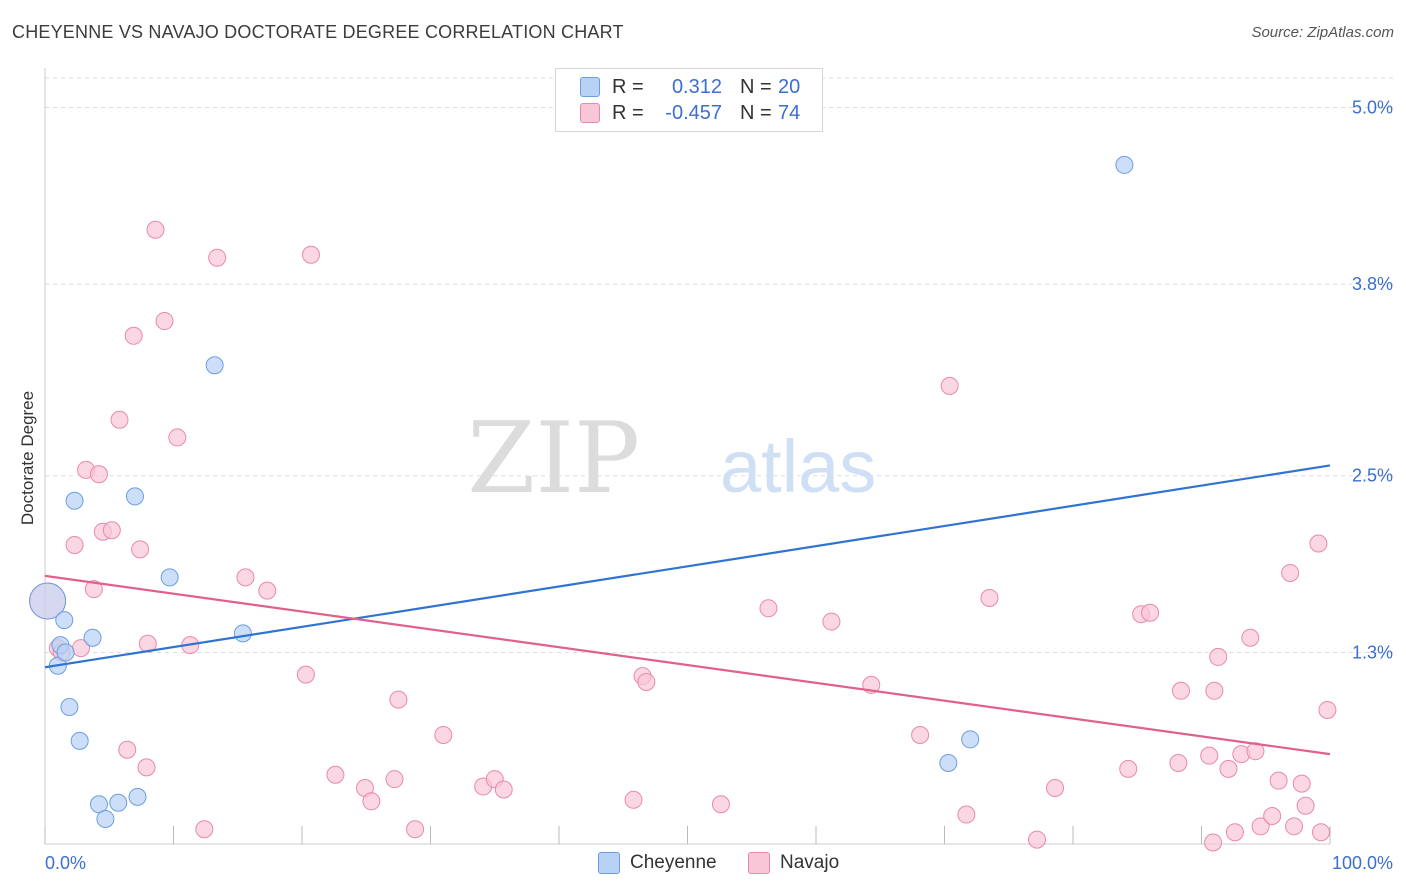 This screenshot has width=1406, height=892. What do you see at coordinates (1372, 653) in the screenshot?
I see `y-tick-label: 1.3%` at bounding box center [1372, 653].